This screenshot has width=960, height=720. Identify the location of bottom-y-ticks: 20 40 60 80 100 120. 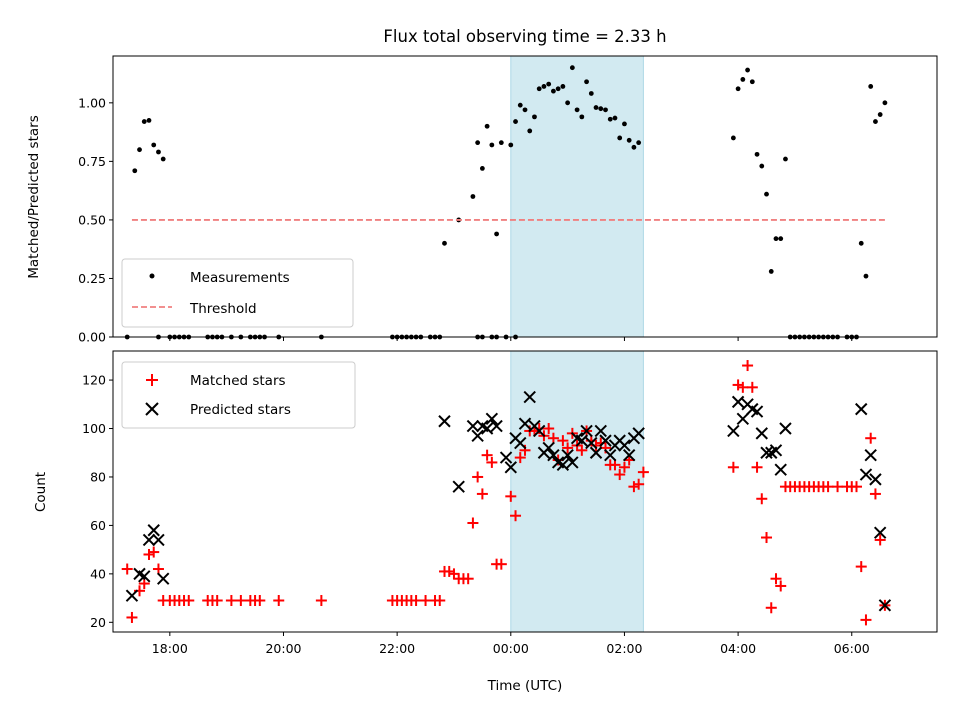
(97, 501).